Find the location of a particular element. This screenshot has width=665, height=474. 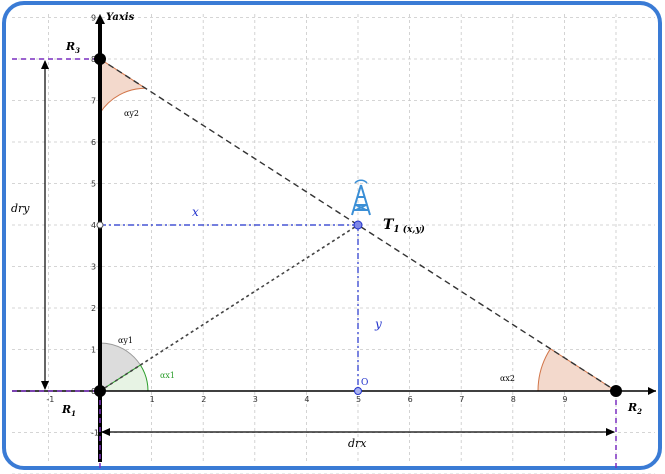

x-tick-label: 9 is located at coordinates (564, 399).